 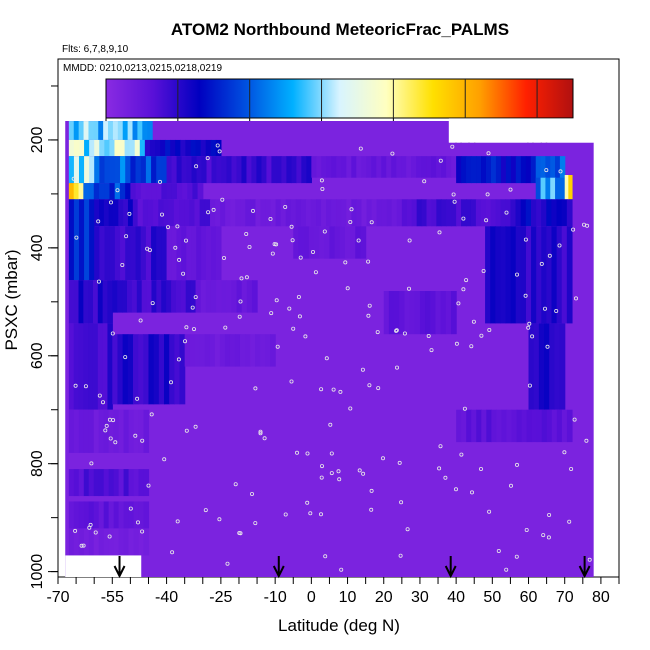 What do you see at coordinates (37, 247) in the screenshot?
I see `y-tick-label: 400` at bounding box center [37, 247].